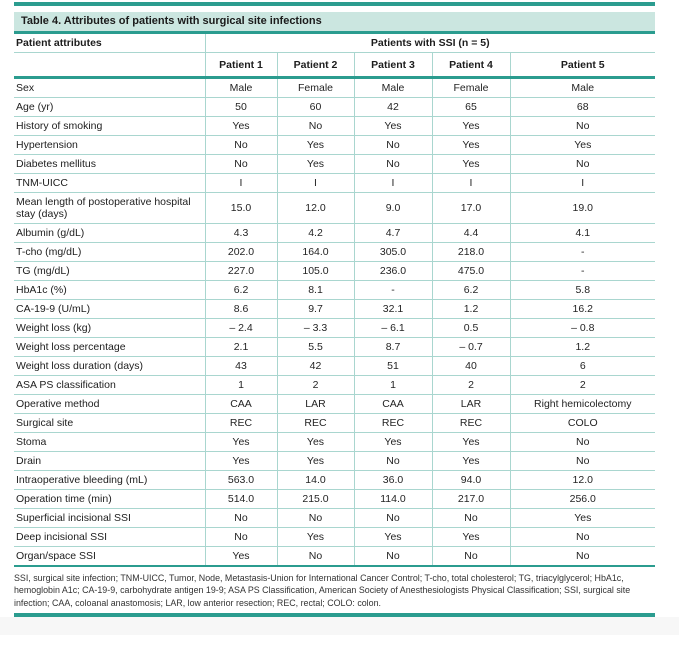  What do you see at coordinates (109, 145) in the screenshot?
I see `row-label: Hypertension` at bounding box center [109, 145].